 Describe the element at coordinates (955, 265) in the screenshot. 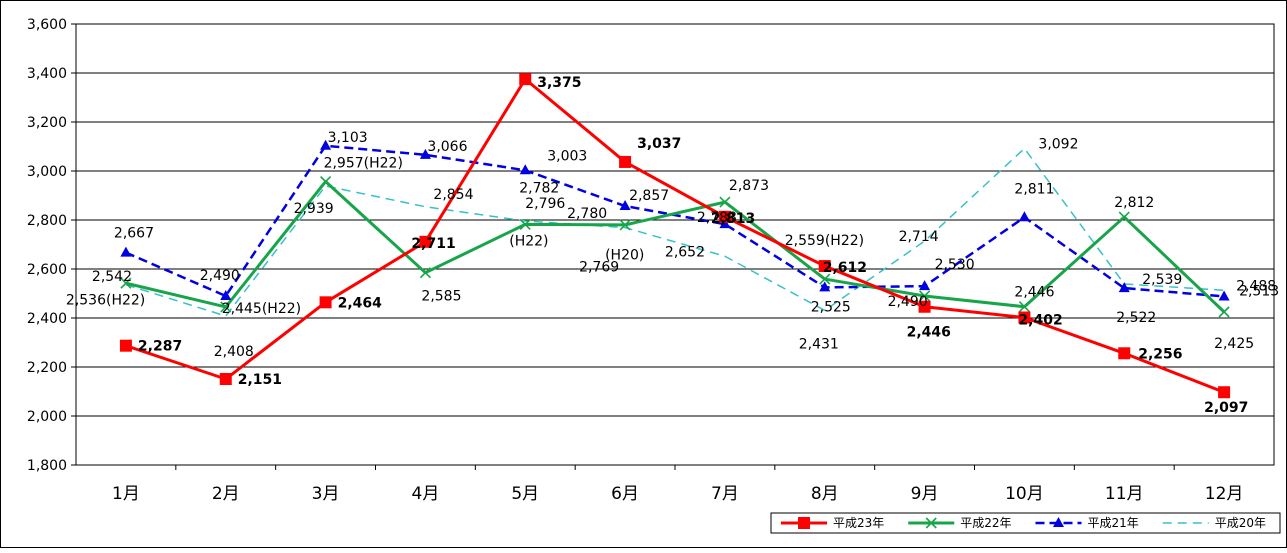

I see `point-label-h21: 2,530` at that location.